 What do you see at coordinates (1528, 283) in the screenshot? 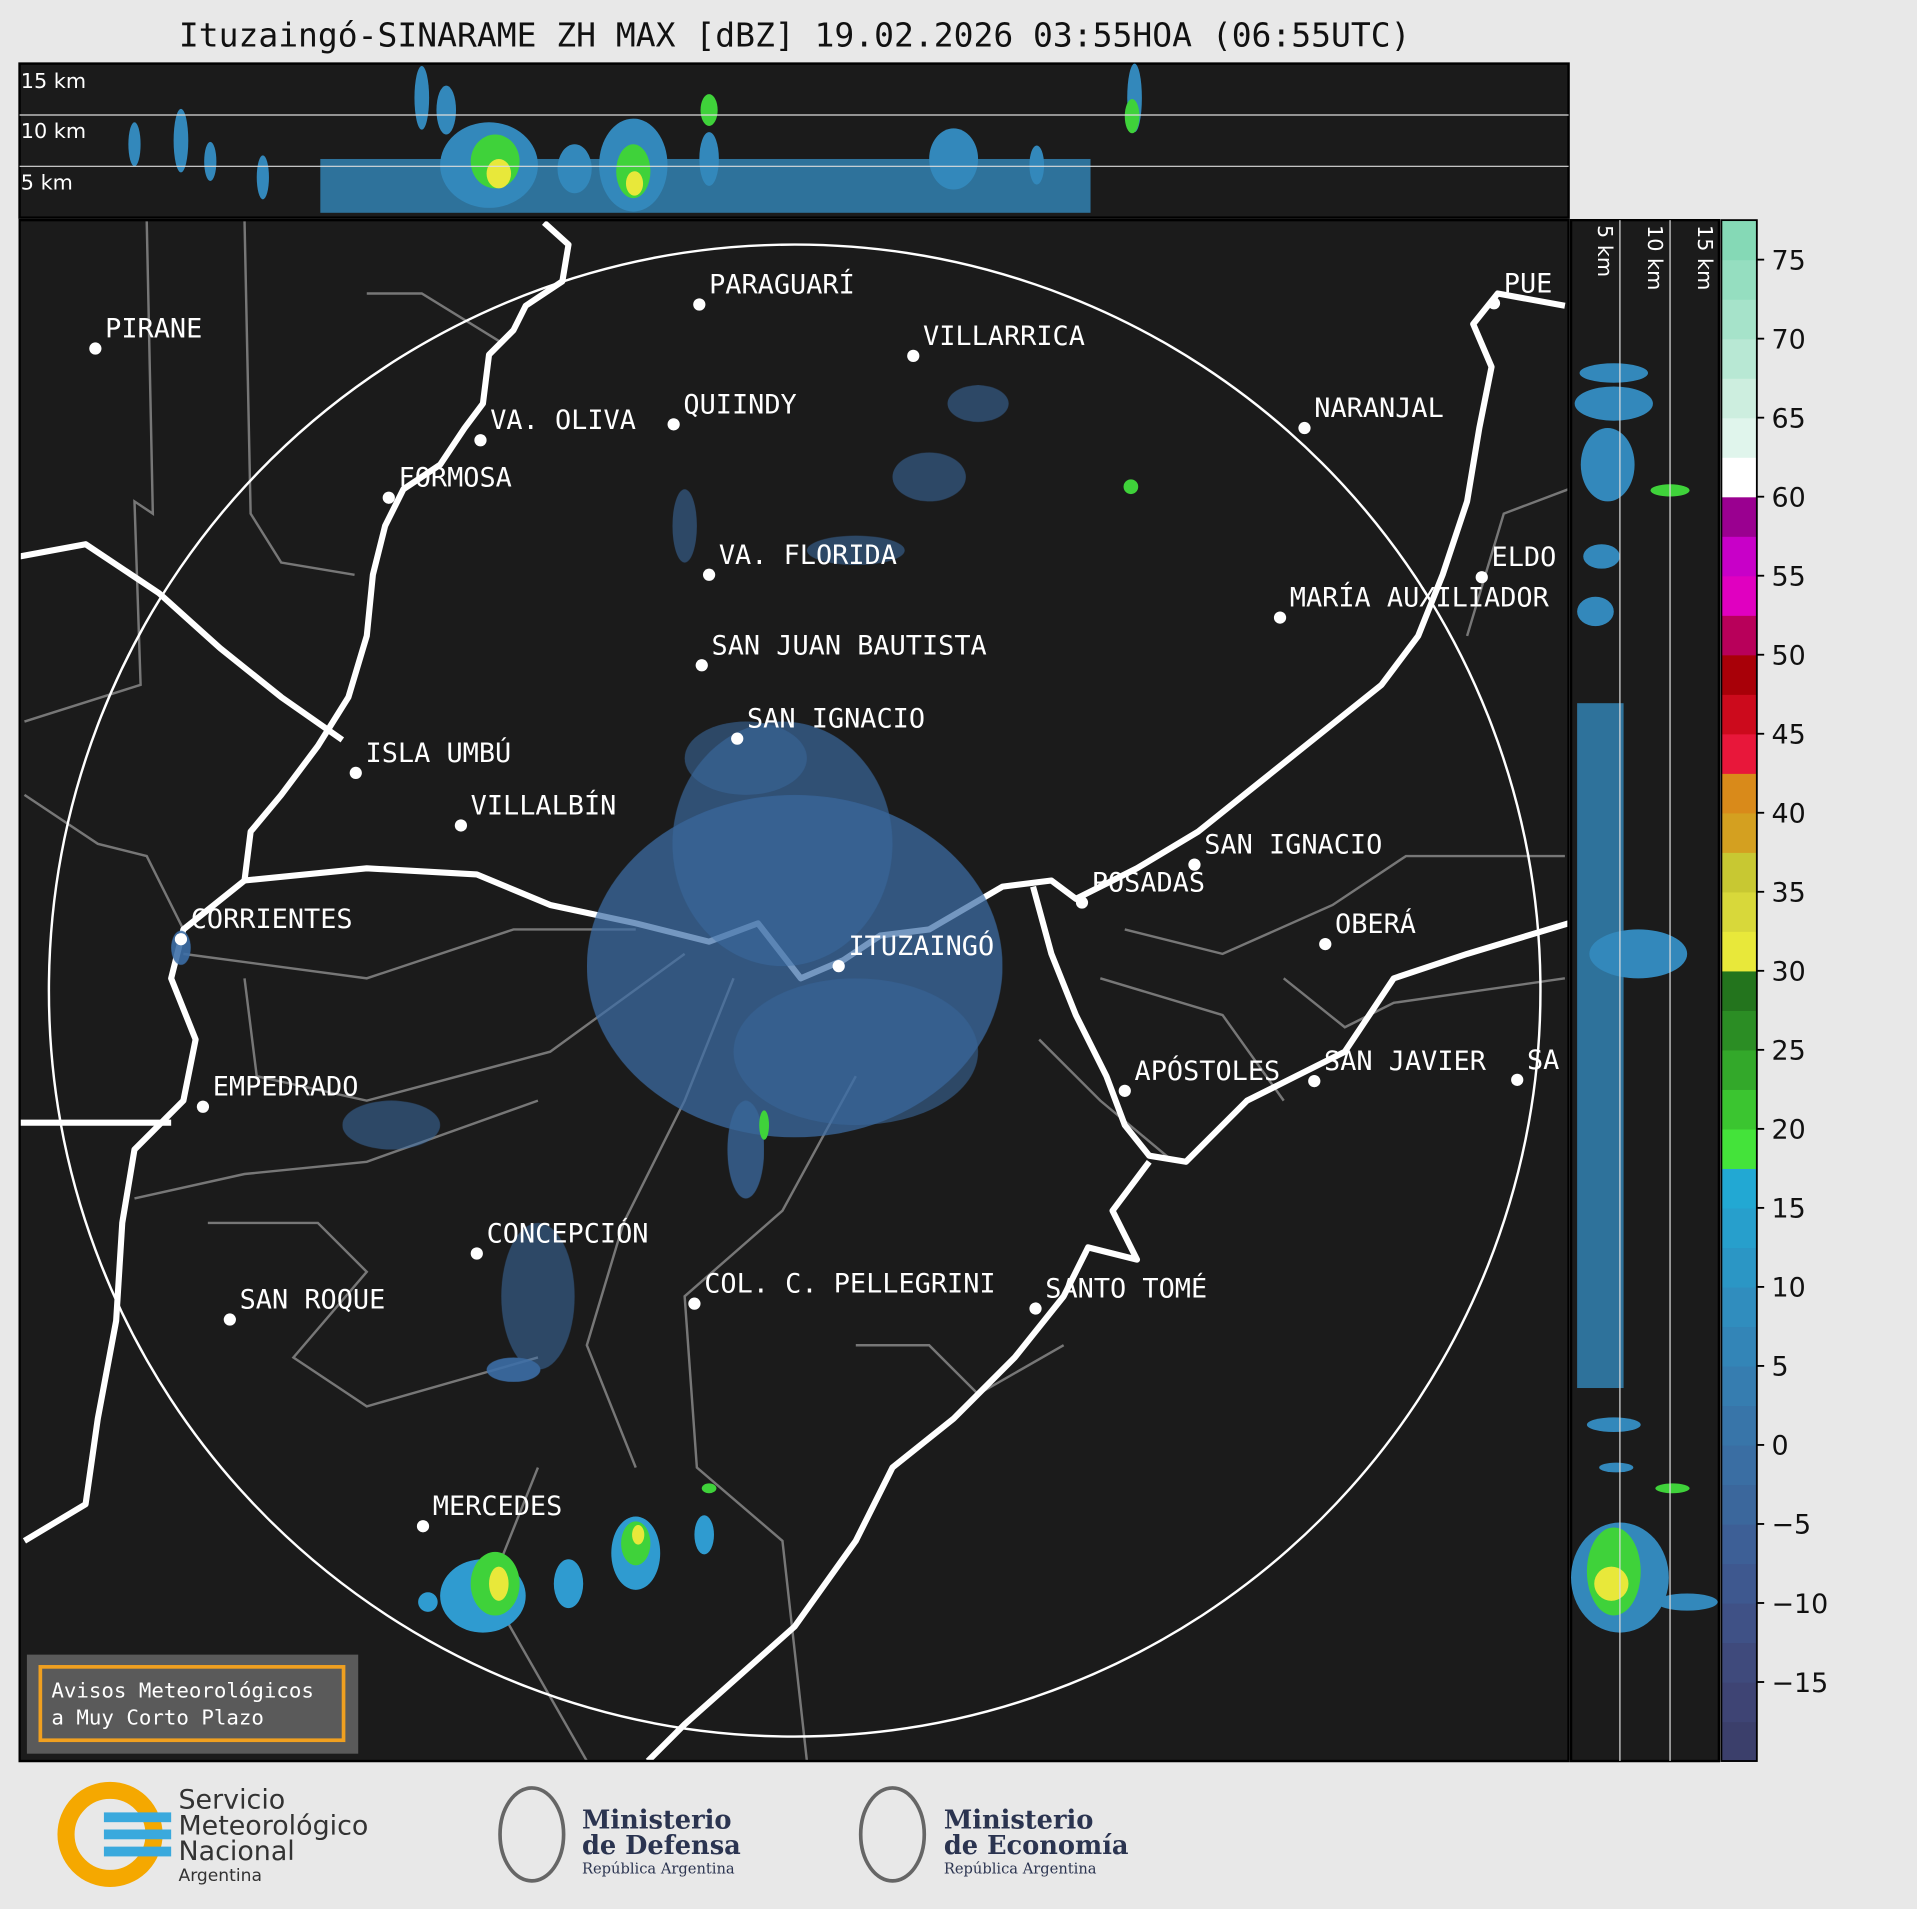
I see `city-label: PUE` at bounding box center [1528, 283].